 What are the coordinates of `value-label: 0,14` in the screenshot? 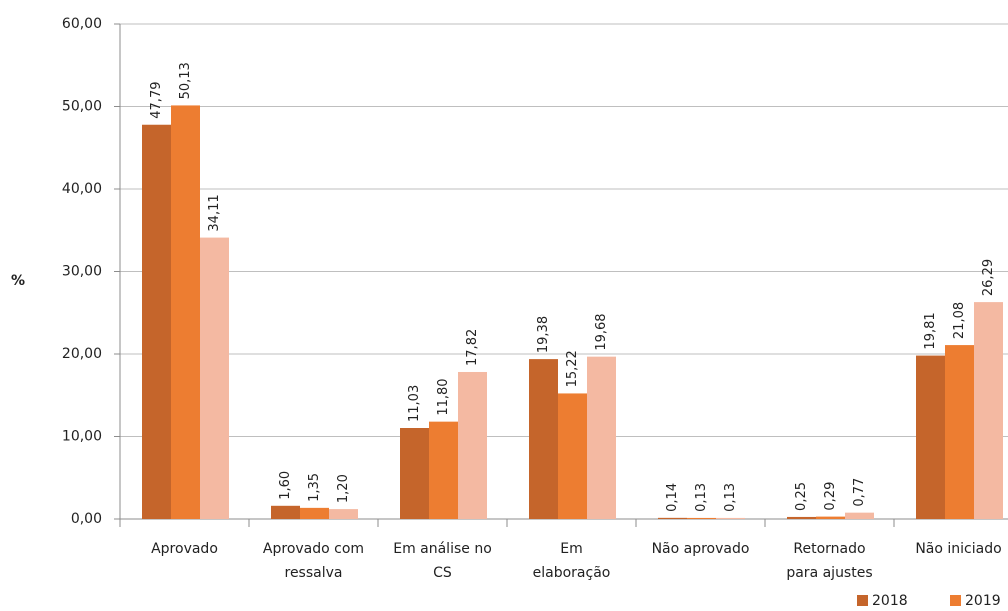 It's located at (672, 497).